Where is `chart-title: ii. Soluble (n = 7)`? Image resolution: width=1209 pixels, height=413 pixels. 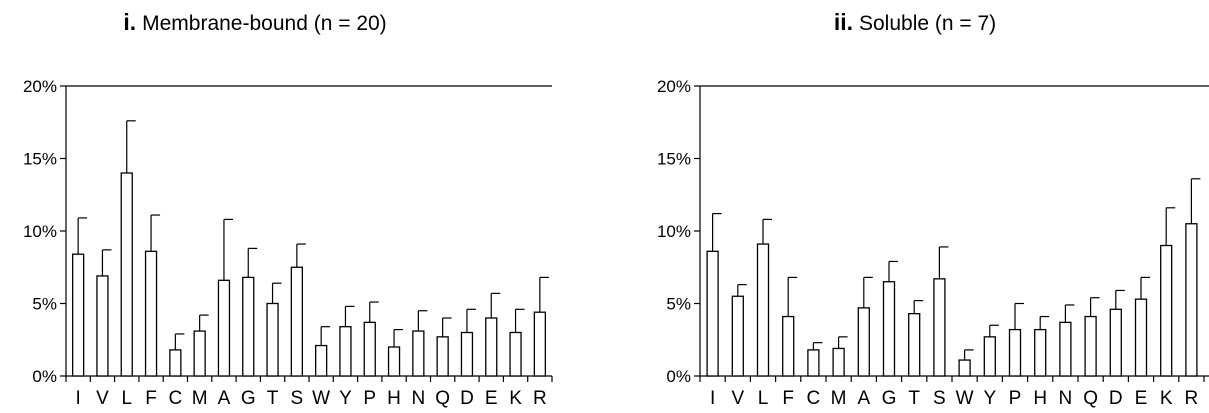 chart-title: ii. Soluble (n = 7) is located at coordinates (915, 22).